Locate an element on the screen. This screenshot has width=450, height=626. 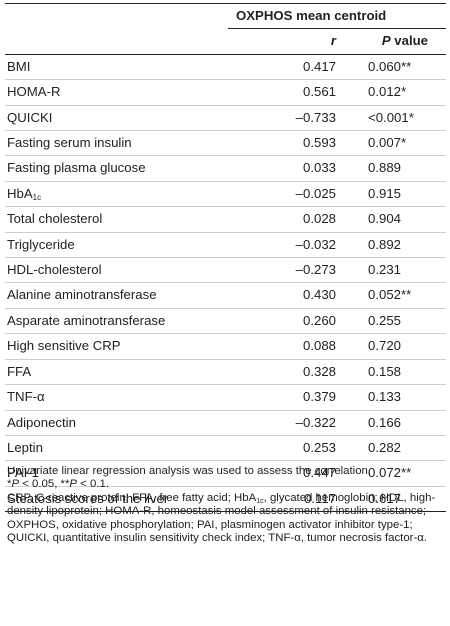
row-label: HOMA-R is located at coordinates (116, 92).